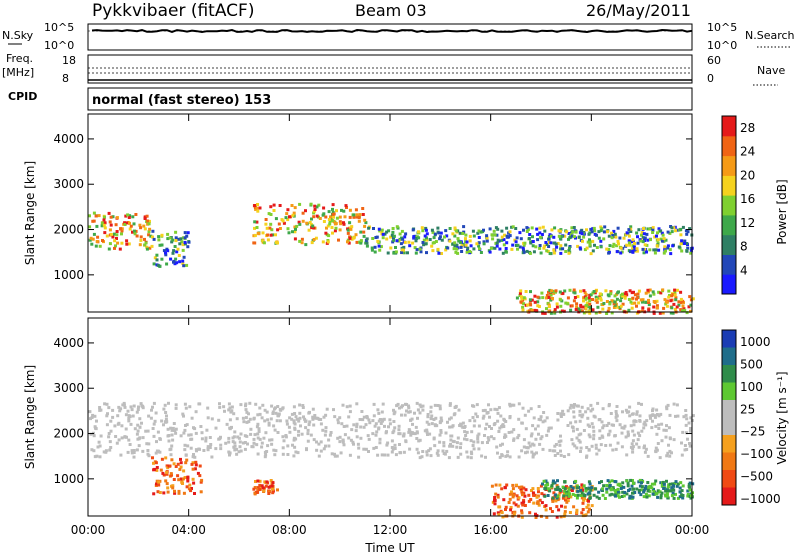 The height and width of the screenshot is (554, 800). Describe the element at coordinates (729, 264) in the screenshot. I see `colorbar-swatch` at that location.